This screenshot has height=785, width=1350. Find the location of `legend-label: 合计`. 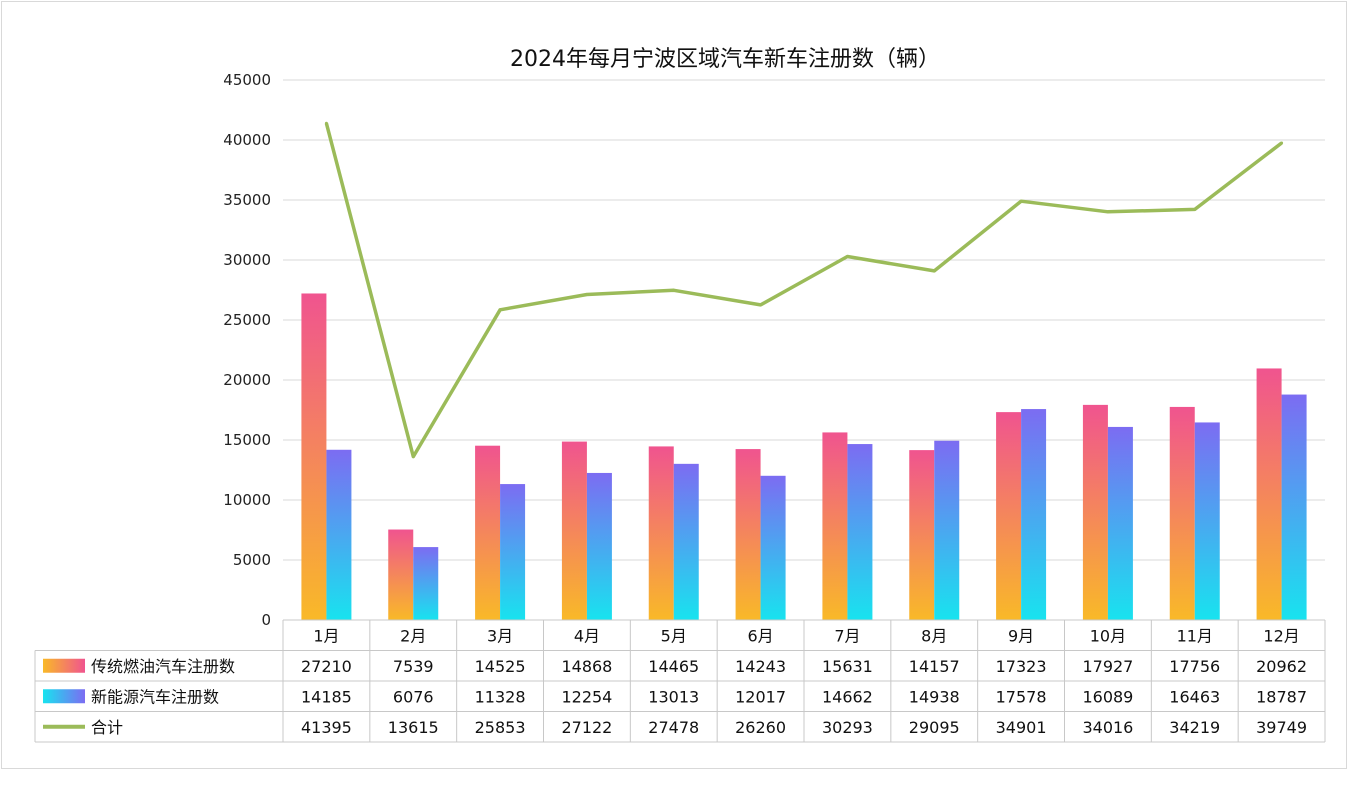

legend-label: 合计 is located at coordinates (107, 727).